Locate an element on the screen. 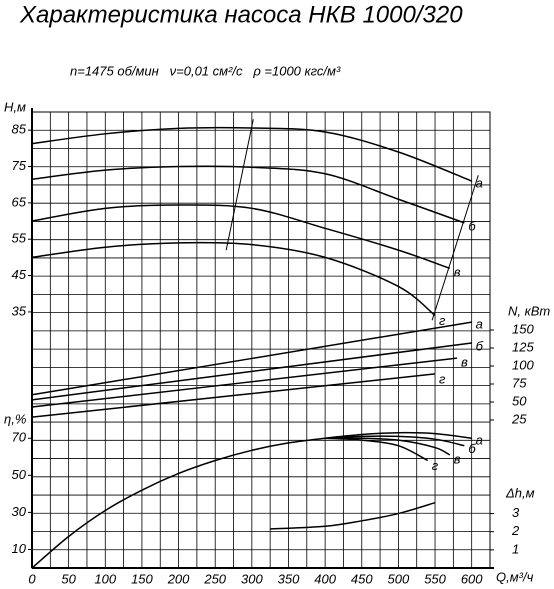 This screenshot has height=589, width=554. y-tick-label: 65 is located at coordinates (19, 201).